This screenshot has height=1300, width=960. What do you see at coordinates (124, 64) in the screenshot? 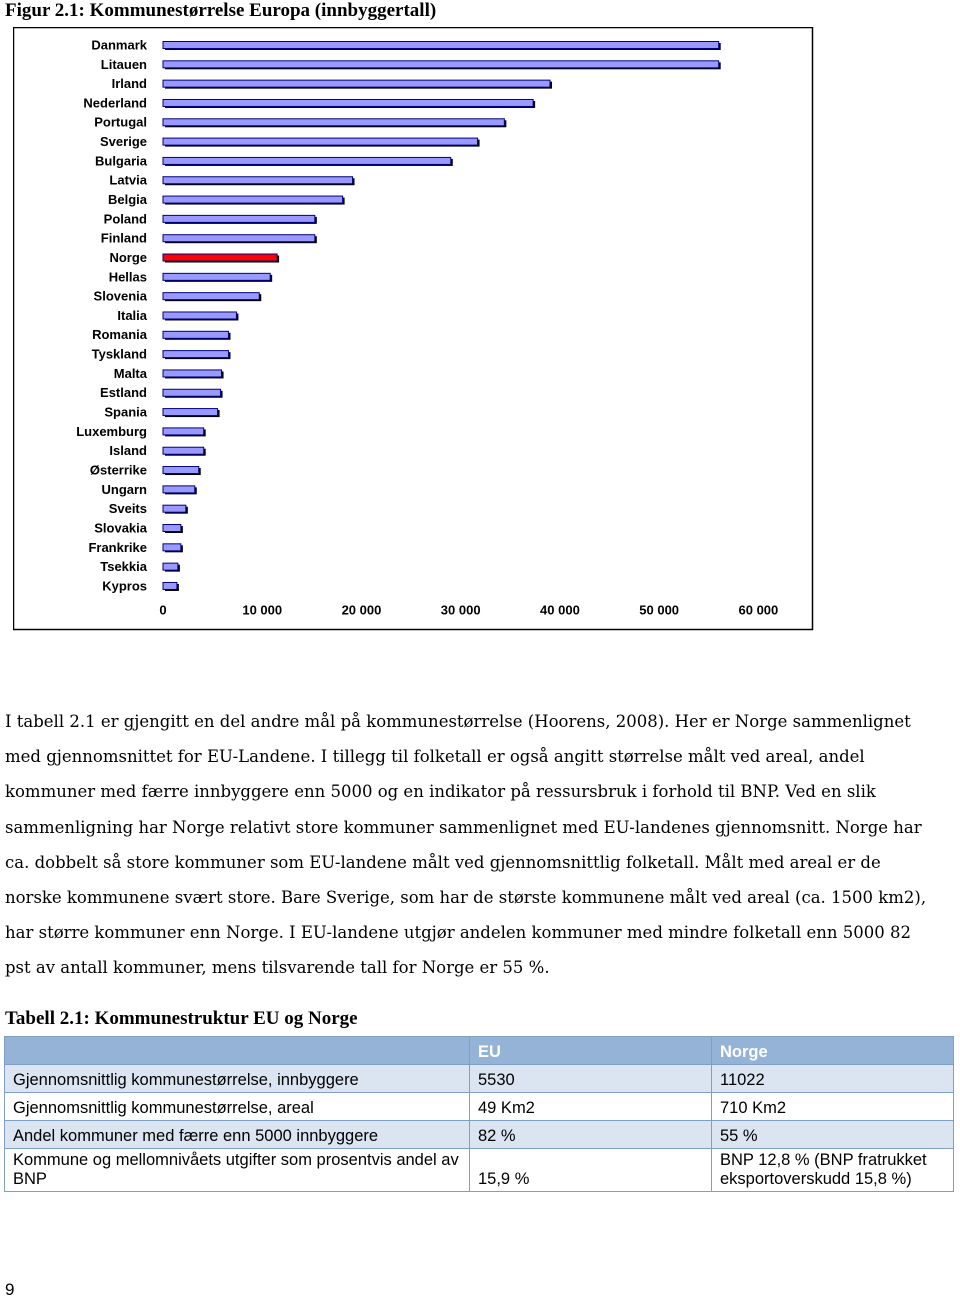
I see `y-tick-label: Litauen` at bounding box center [124, 64].